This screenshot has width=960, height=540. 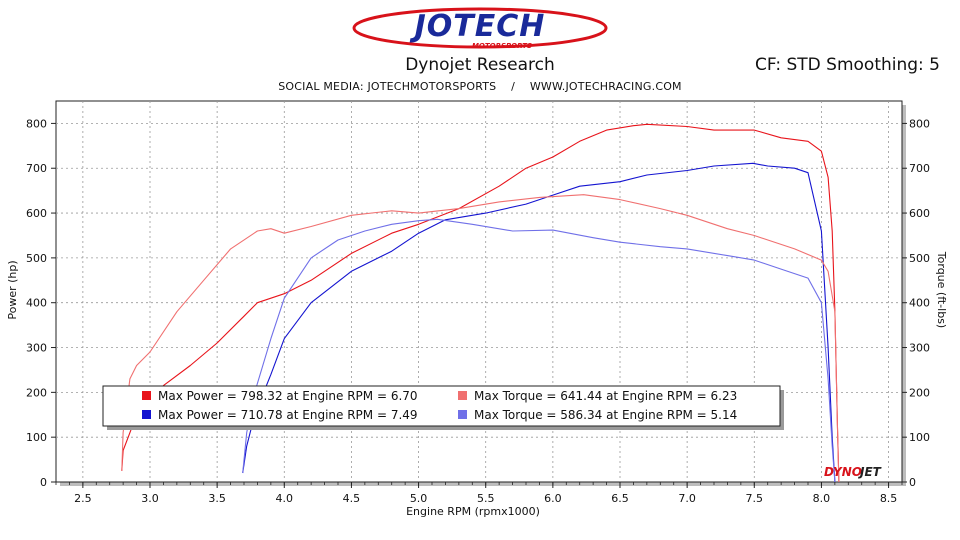 I want to click on x-tick-label-7: 6.0, so click(x=553, y=498).